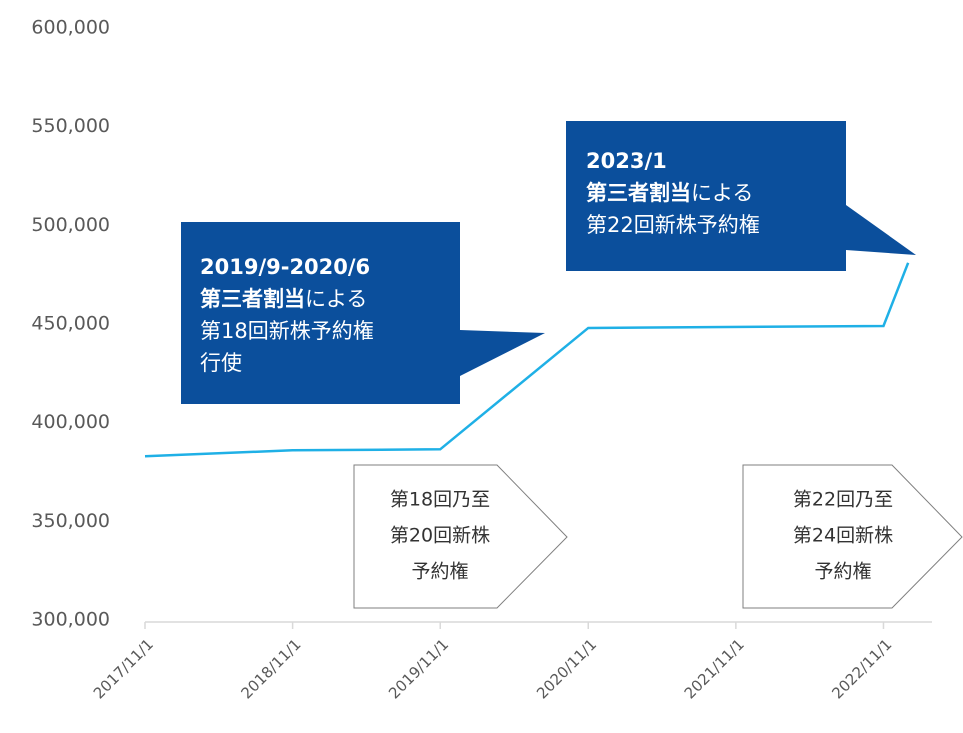 This screenshot has width=963, height=733. Describe the element at coordinates (843, 536) in the screenshot. I see `arrow-text: 第24回新株` at that location.